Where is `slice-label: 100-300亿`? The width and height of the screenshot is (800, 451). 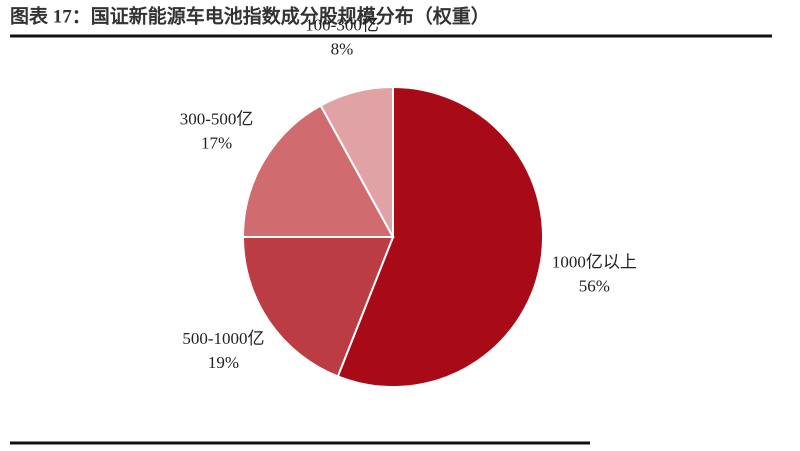 slice-label: 100-300亿 is located at coordinates (342, 24).